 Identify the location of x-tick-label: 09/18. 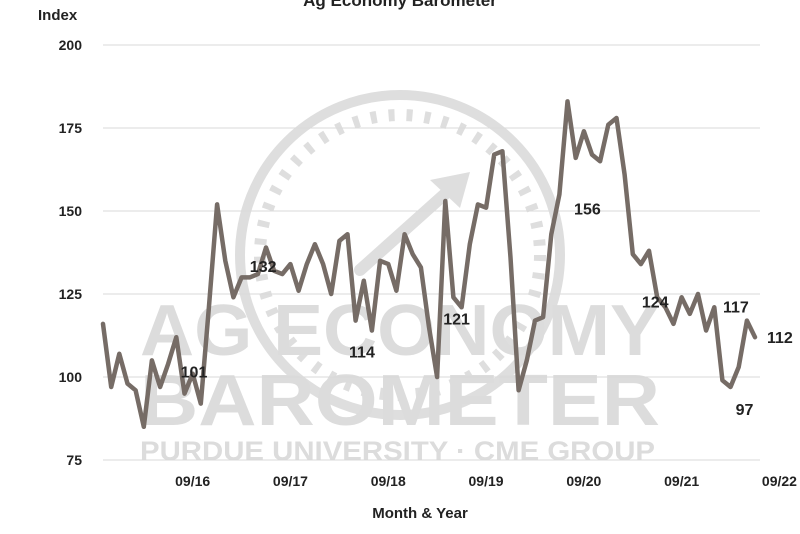
(388, 481).